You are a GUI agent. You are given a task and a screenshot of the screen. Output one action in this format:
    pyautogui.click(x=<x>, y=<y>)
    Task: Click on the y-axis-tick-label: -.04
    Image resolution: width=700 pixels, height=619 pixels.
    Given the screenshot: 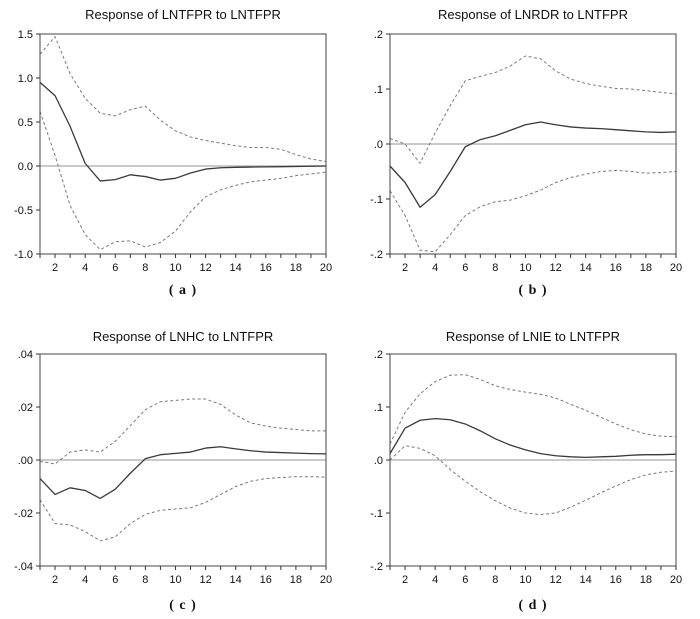 What is the action you would take?
    pyautogui.click(x=23, y=567)
    